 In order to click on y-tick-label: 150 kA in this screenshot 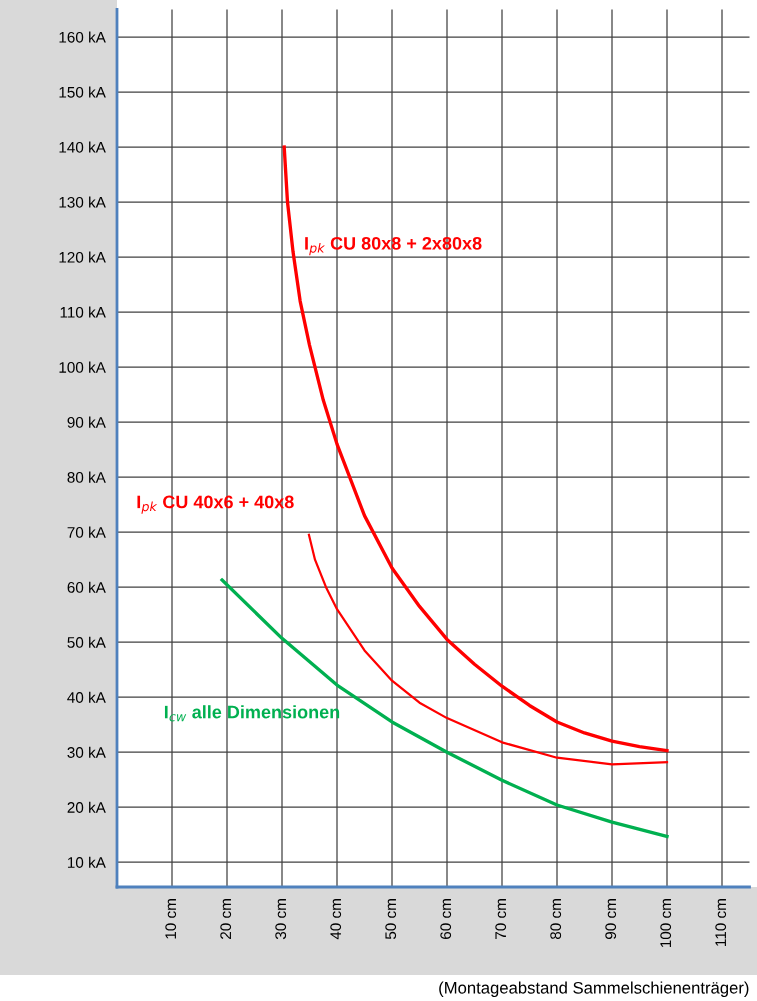, I will do `click(82, 92)`.